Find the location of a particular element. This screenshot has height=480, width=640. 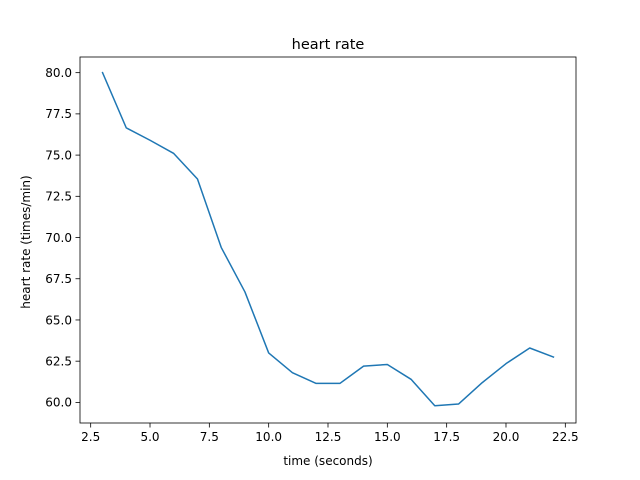

y-tick-label: 75.0 is located at coordinates (58, 155).